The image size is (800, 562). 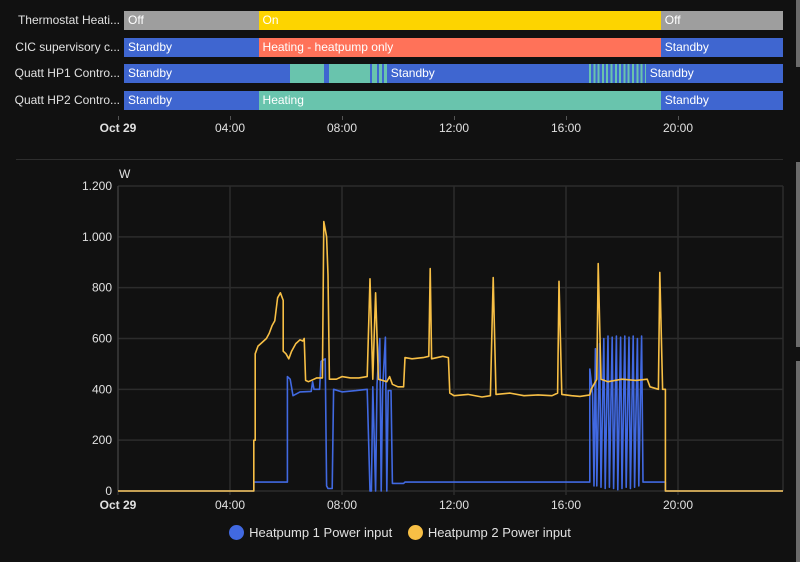 What do you see at coordinates (108, 491) in the screenshot?
I see `y-tick-label: 0` at bounding box center [108, 491].